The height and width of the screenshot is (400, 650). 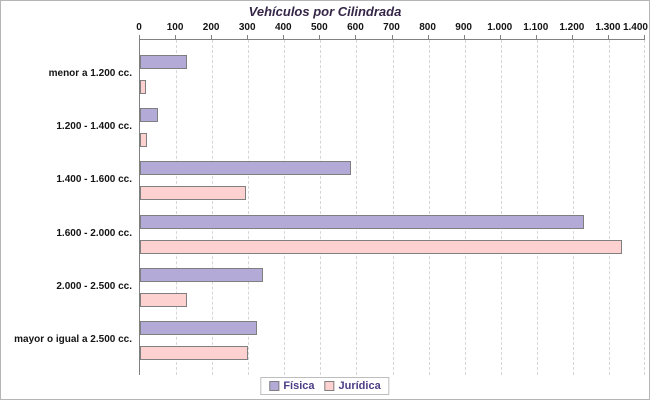 I want to click on x-tick-label: 1.100, so click(x=536, y=27).